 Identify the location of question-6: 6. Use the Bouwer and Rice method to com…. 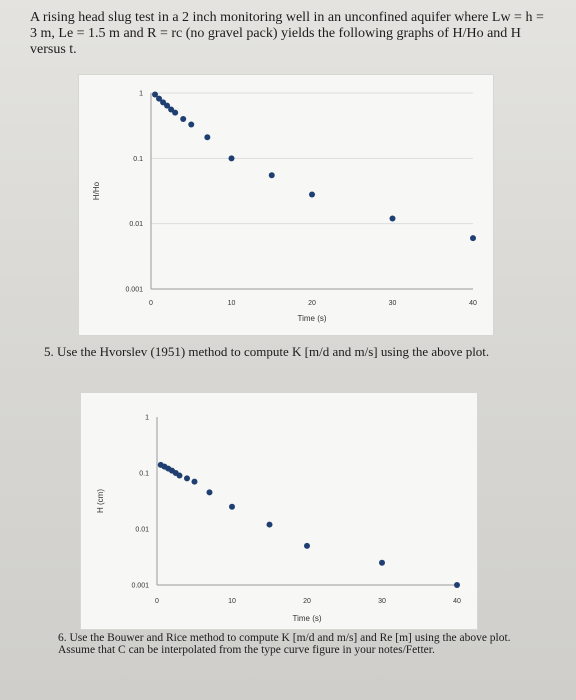
(284, 644).